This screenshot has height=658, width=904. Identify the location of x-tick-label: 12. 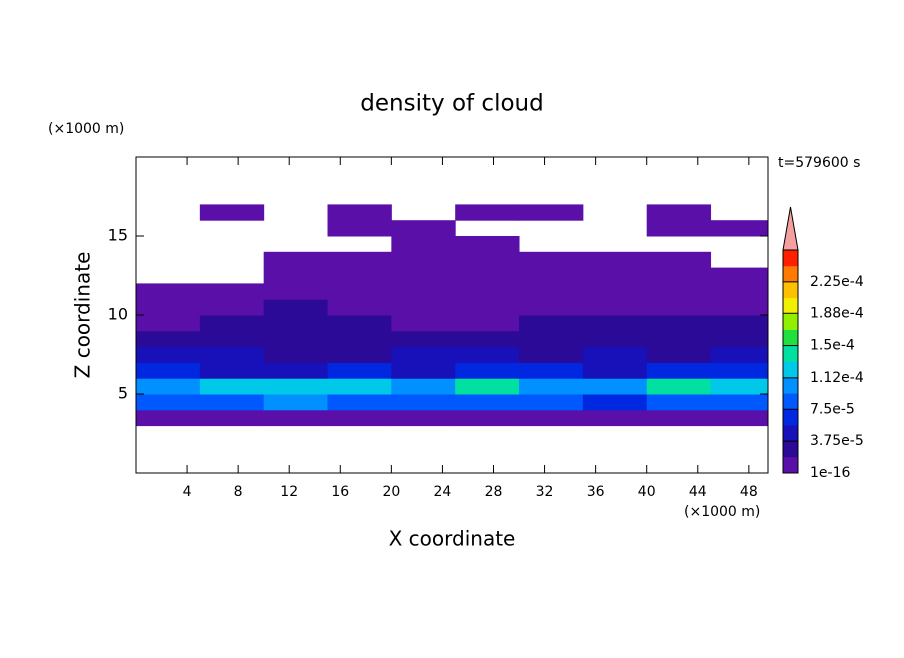
(289, 492).